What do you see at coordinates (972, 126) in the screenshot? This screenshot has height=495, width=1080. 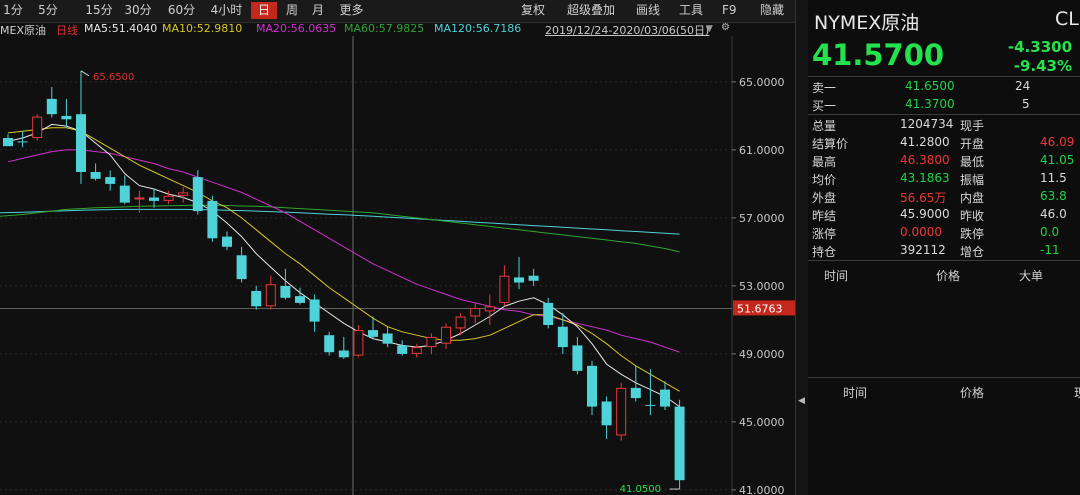 I see `stat-label: 现手` at bounding box center [972, 126].